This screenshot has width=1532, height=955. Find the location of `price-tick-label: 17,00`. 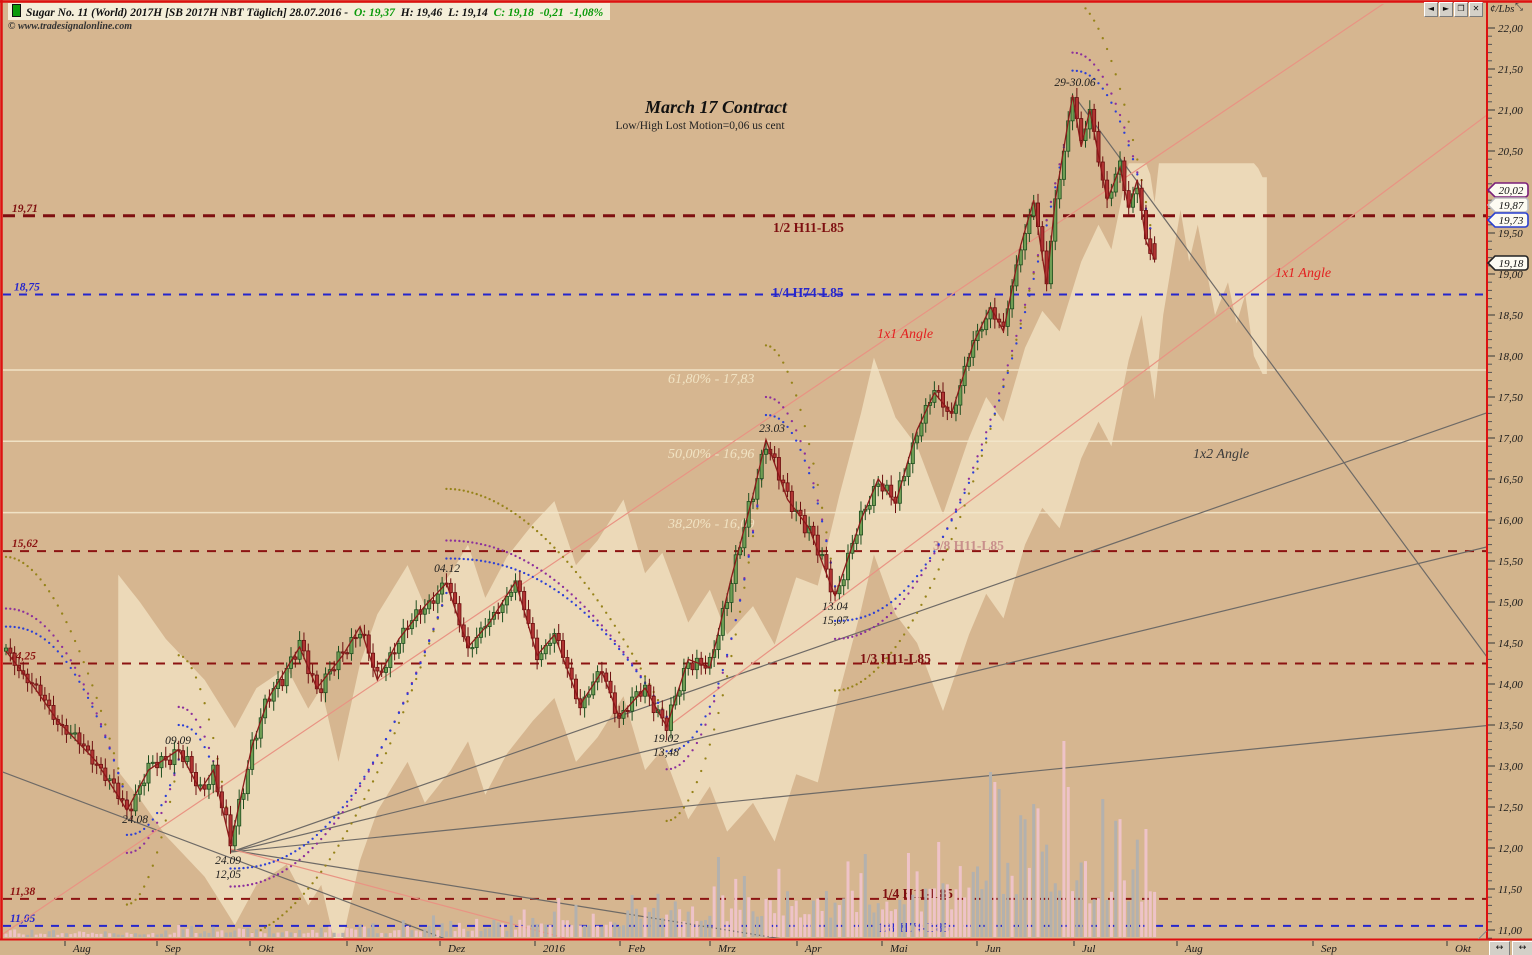

price-tick-label: 17,00 is located at coordinates (1510, 439).